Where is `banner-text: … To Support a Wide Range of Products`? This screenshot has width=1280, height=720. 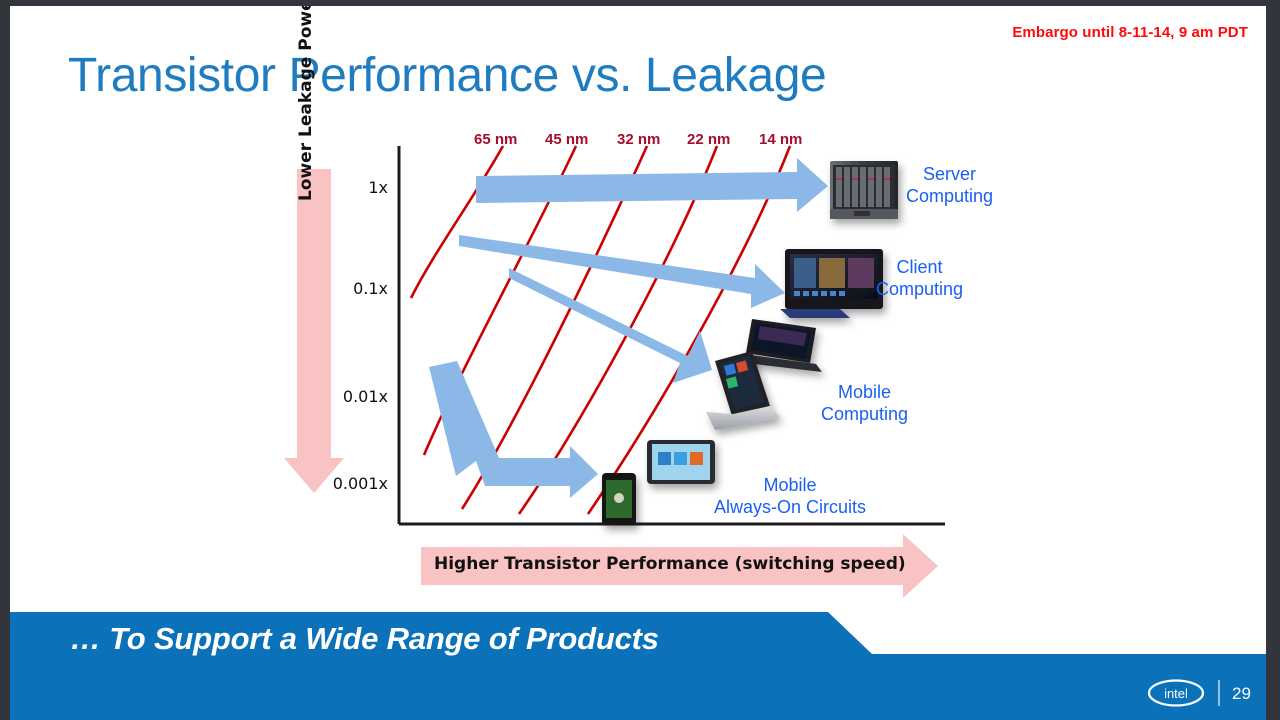 banner-text: … To Support a Wide Range of Products is located at coordinates (364, 638).